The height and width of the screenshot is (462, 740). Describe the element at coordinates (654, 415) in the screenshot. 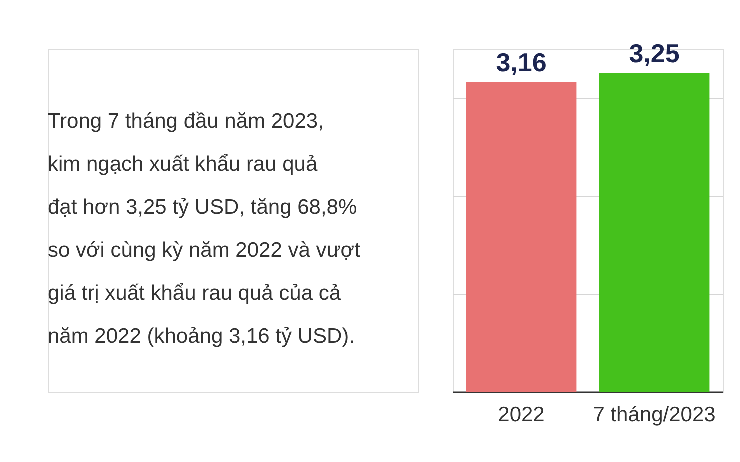

I see `x-tick-label: 7 tháng/2023` at that location.